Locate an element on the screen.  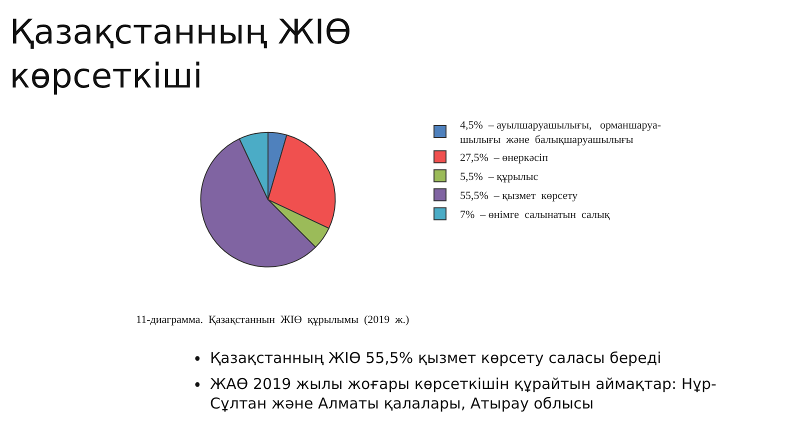
legend-label: 5,5% – құрылыс is located at coordinates (499, 177).